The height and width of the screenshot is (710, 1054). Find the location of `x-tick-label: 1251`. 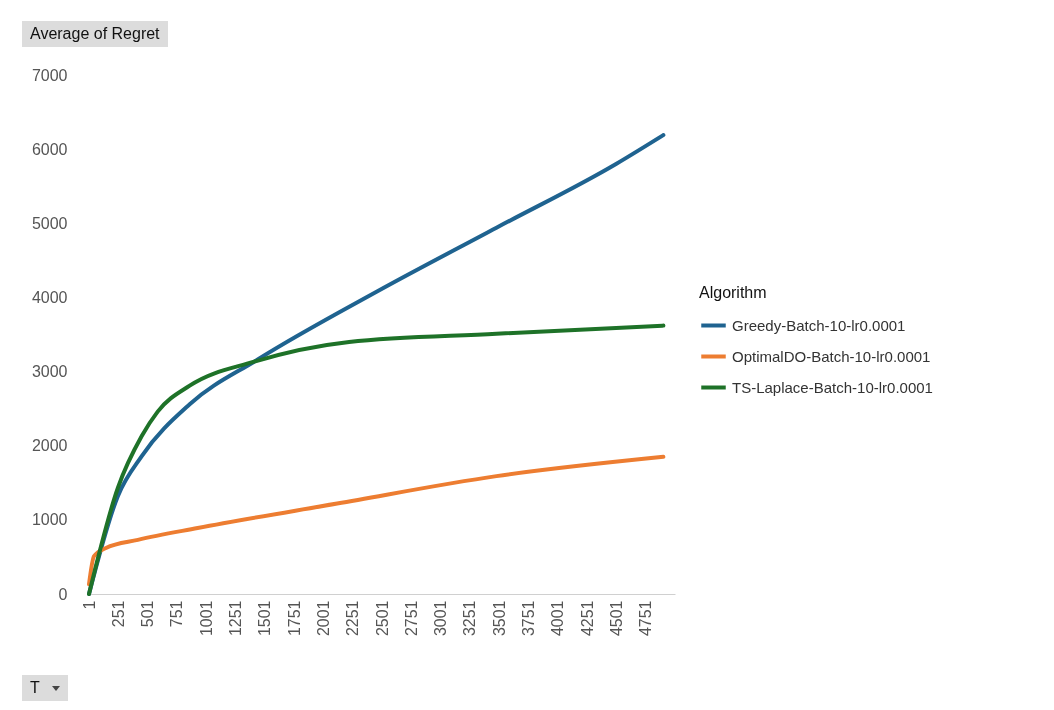

x-tick-label: 1251 is located at coordinates (236, 618).